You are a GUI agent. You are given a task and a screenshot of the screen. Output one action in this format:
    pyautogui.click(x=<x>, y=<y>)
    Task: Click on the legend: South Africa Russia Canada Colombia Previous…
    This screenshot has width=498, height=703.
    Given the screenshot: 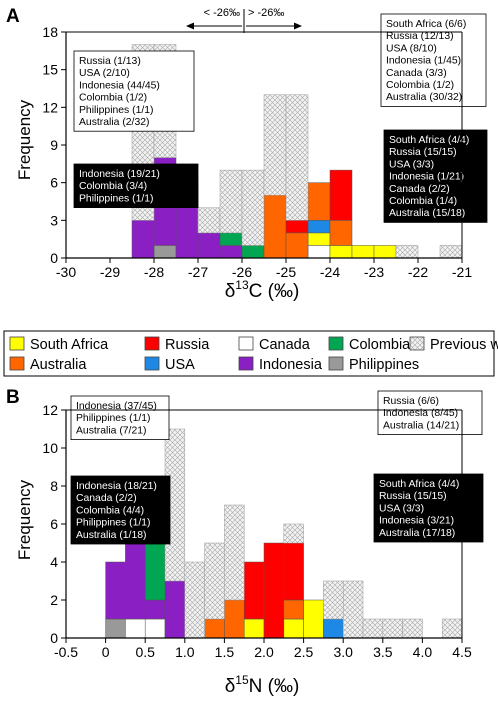 What is the action you would take?
    pyautogui.click(x=250, y=353)
    